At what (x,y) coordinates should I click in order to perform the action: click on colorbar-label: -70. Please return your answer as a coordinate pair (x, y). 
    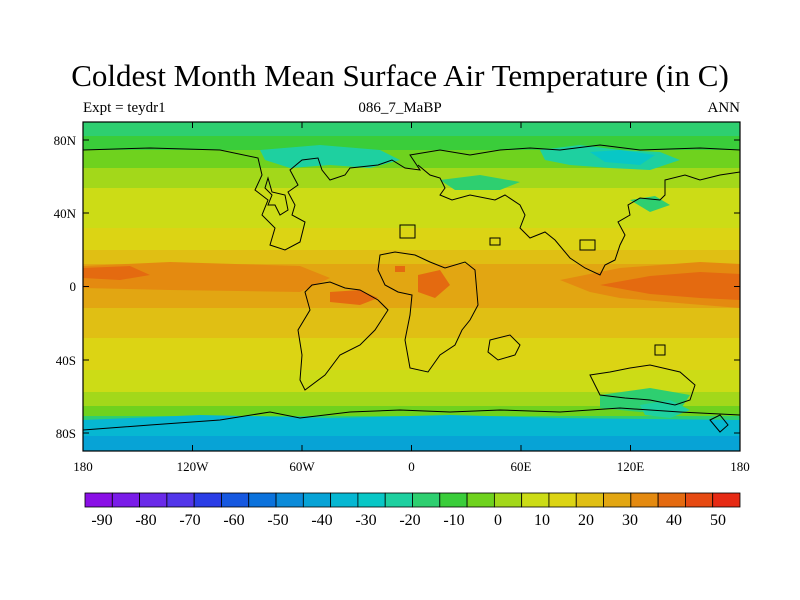
    Looking at the image, I should click on (189, 520).